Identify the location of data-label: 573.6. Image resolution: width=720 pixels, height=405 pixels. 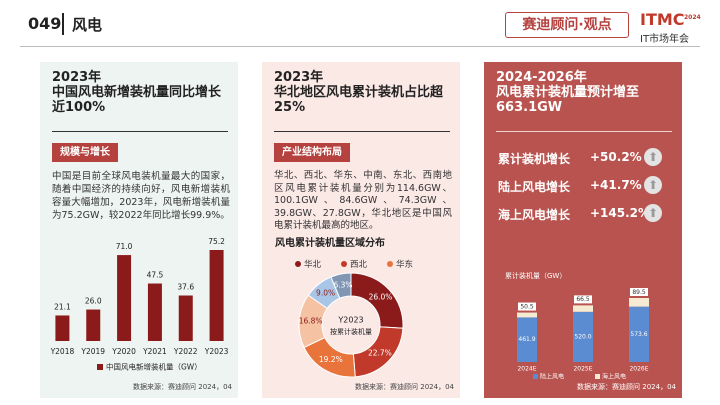
(638, 334).